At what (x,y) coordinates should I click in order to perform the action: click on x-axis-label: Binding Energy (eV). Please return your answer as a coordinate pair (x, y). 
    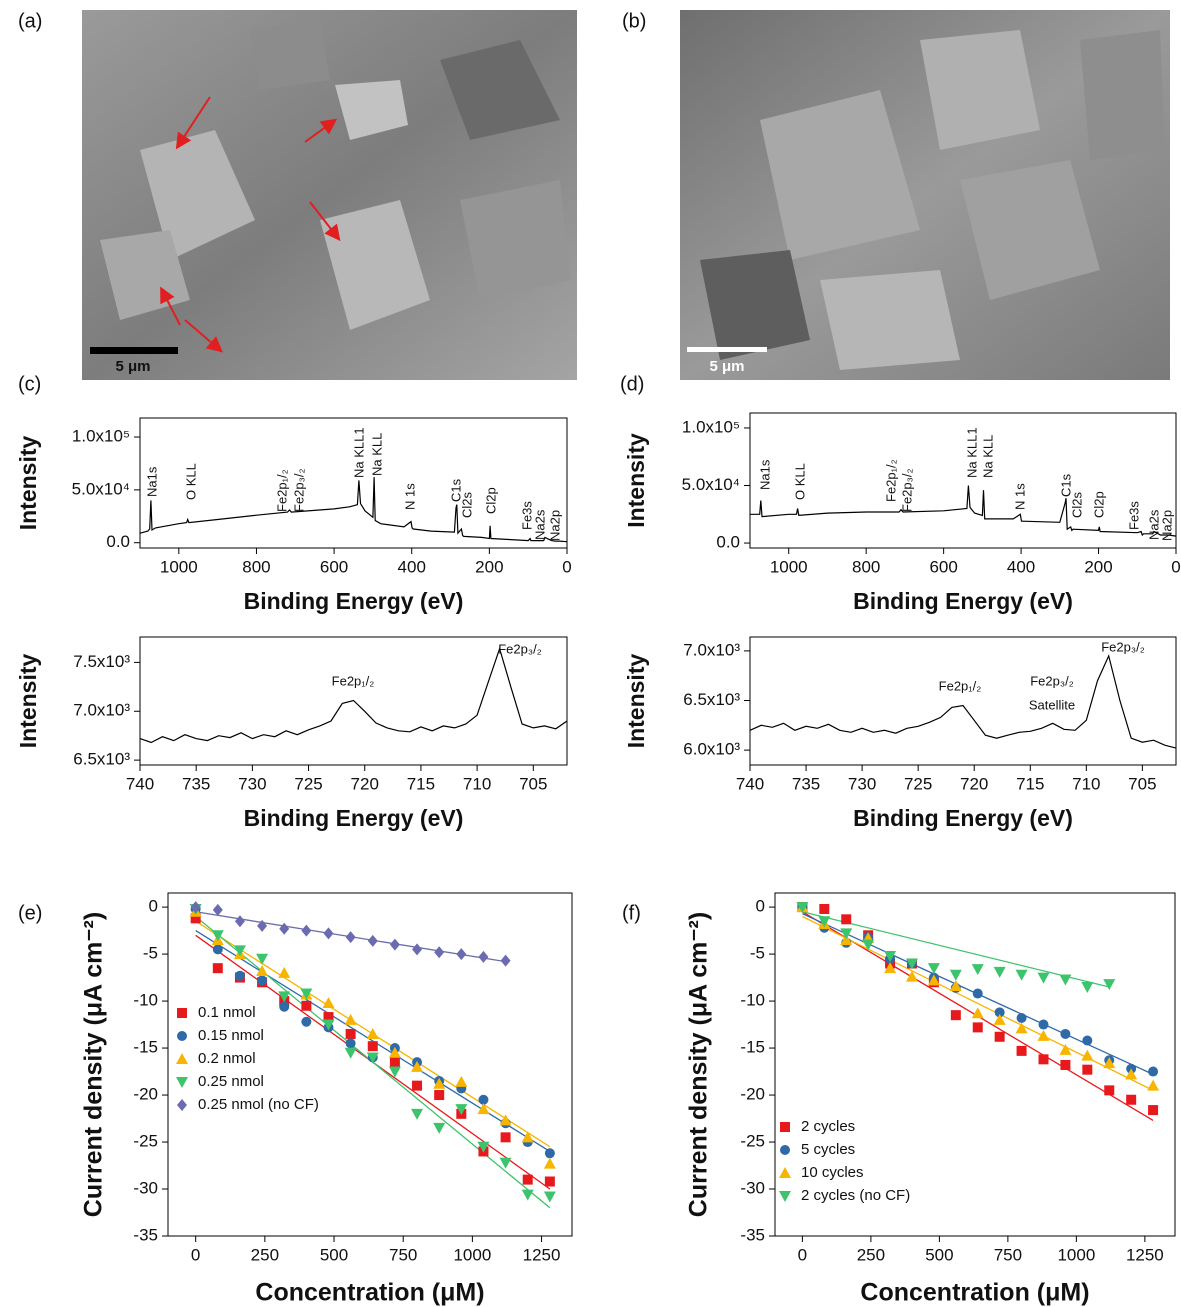
    Looking at the image, I should click on (963, 818).